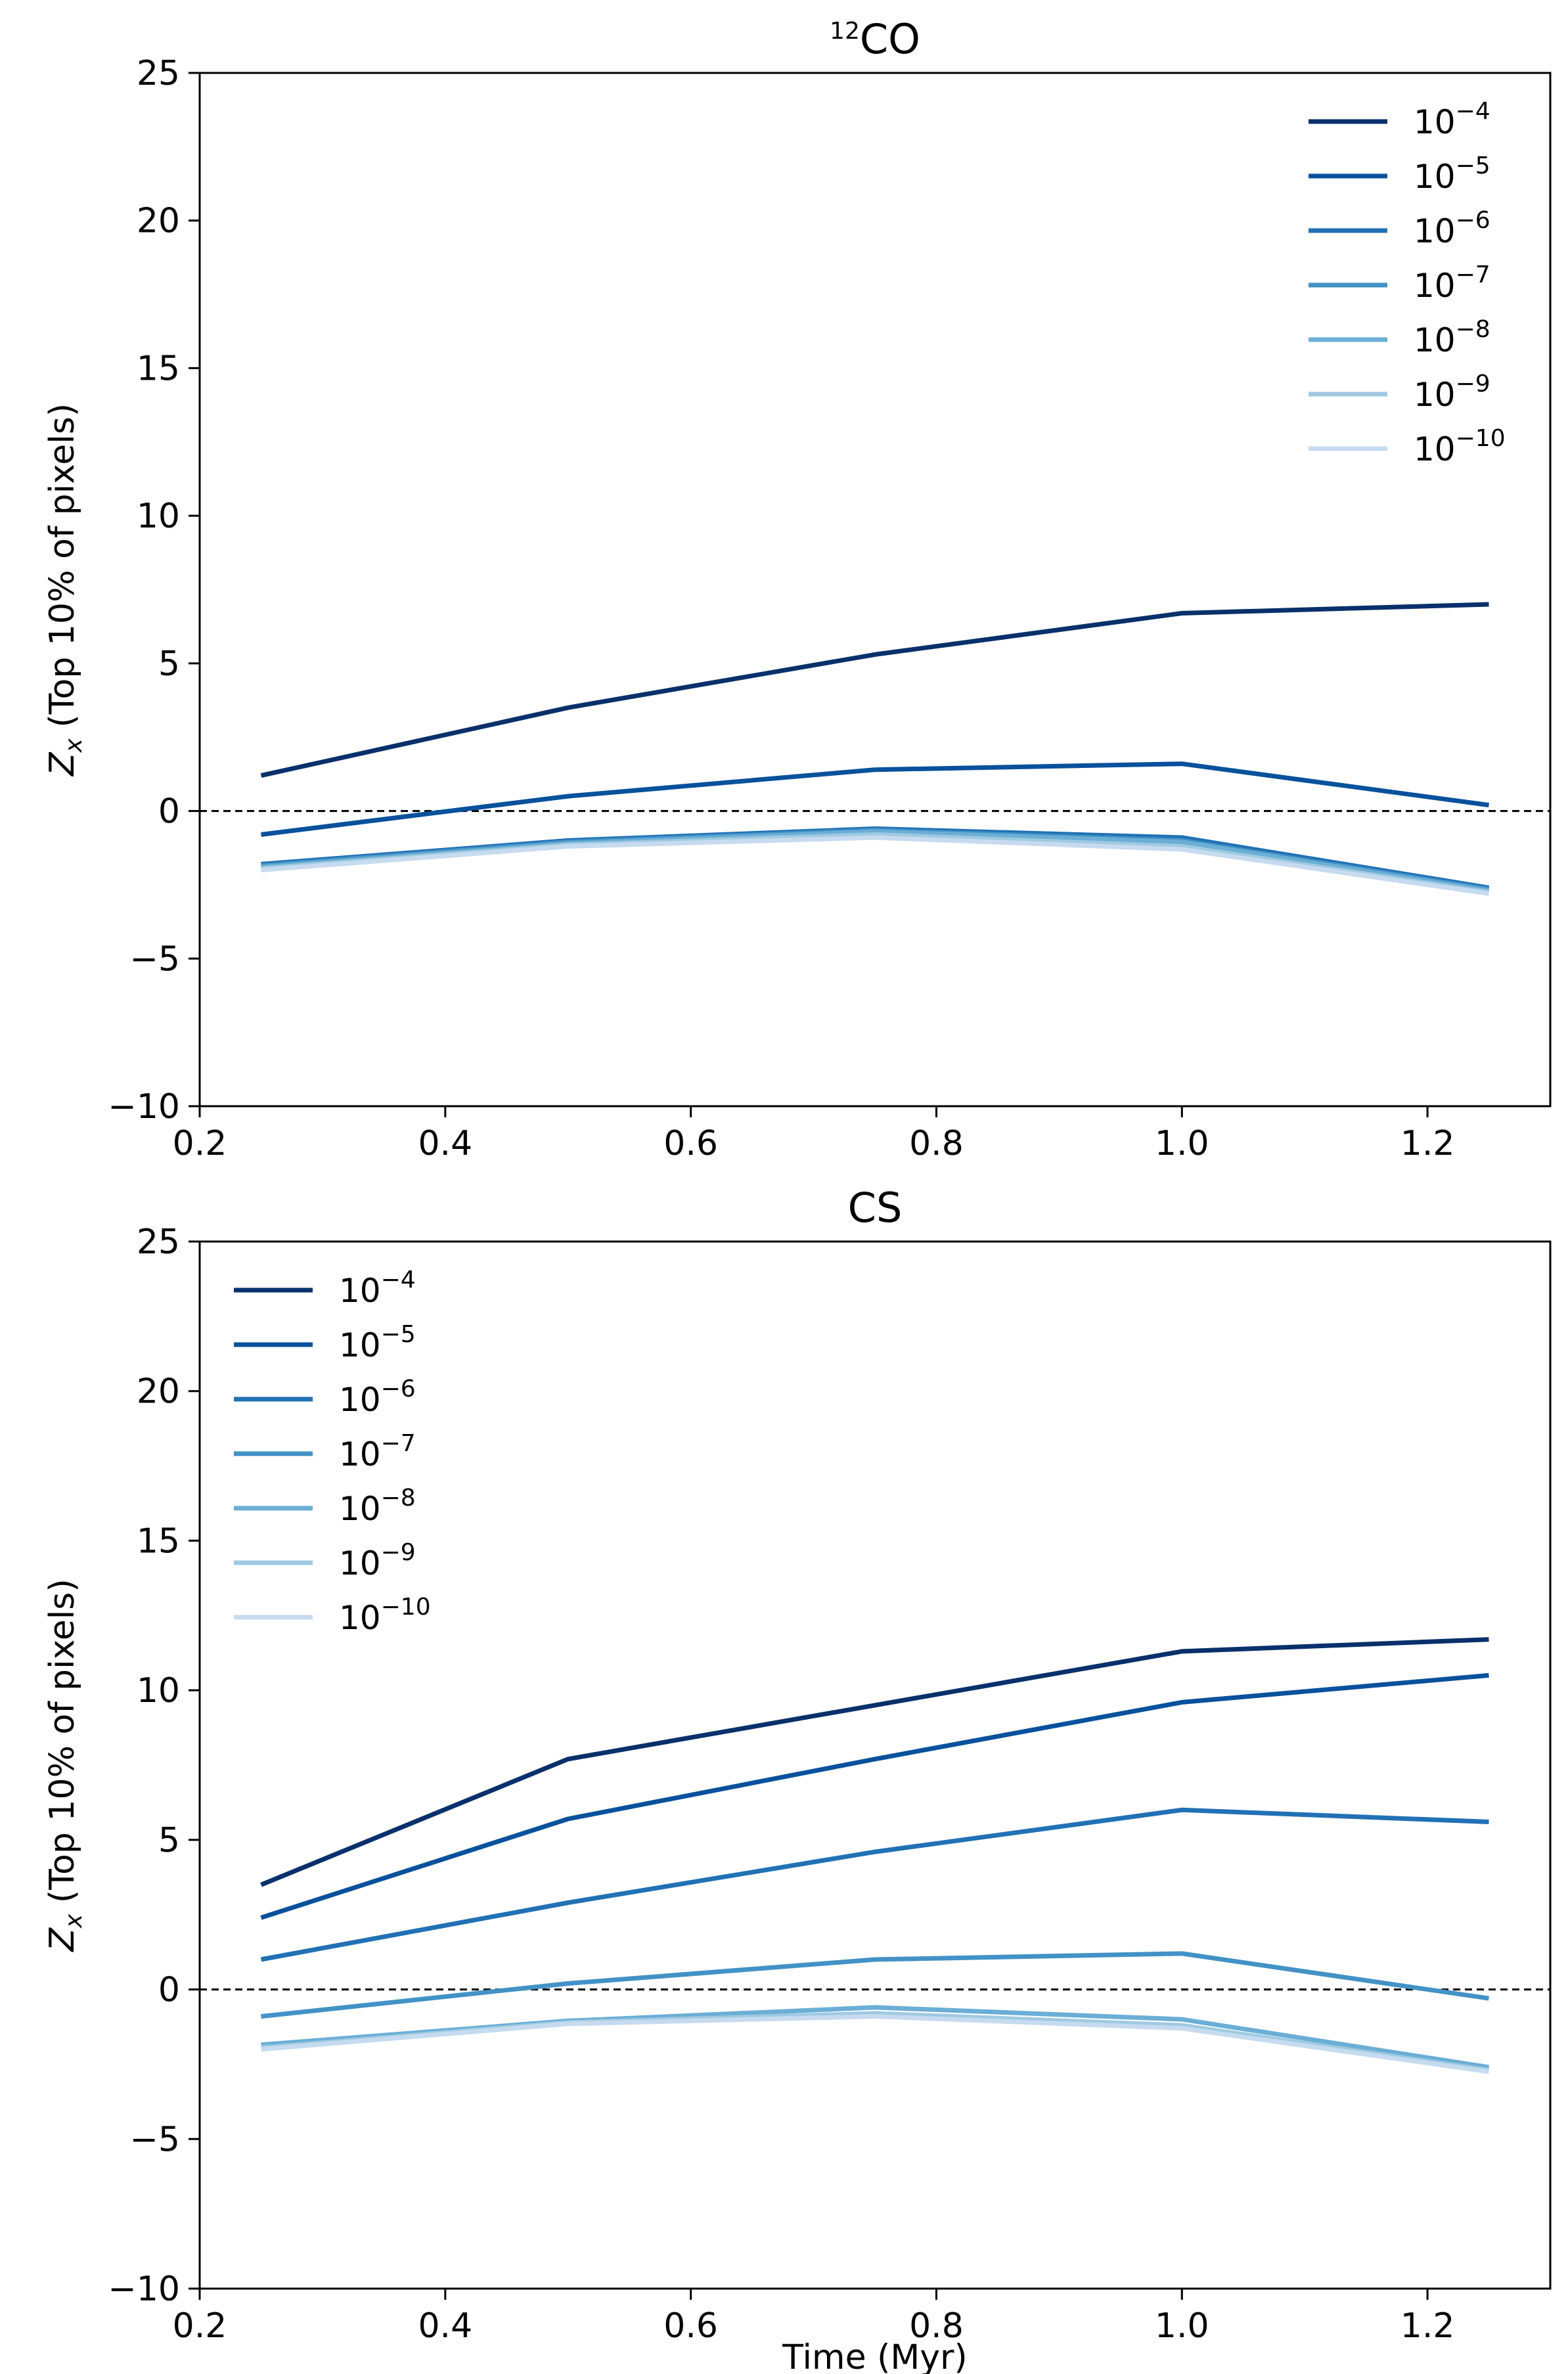 Image resolution: width=1568 pixels, height=2374 pixels. I want to click on chart-title: CS, so click(875, 1208).